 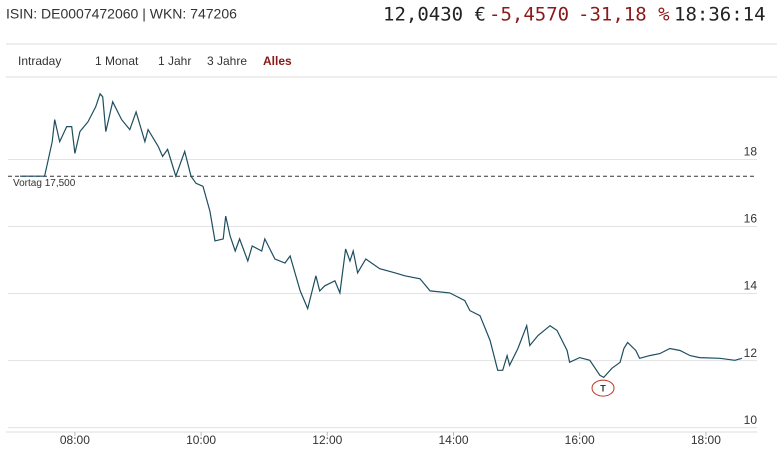 I want to click on tab: 1 Jahr, so click(x=174, y=61).